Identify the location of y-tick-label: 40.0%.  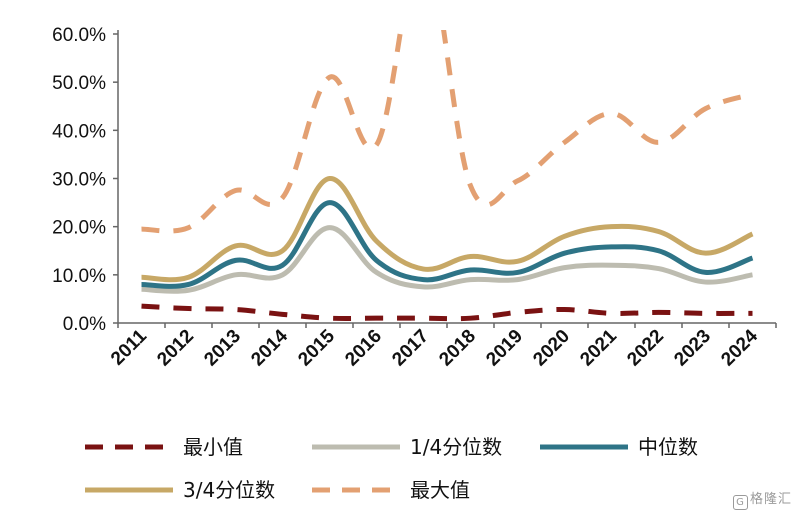
(79, 131).